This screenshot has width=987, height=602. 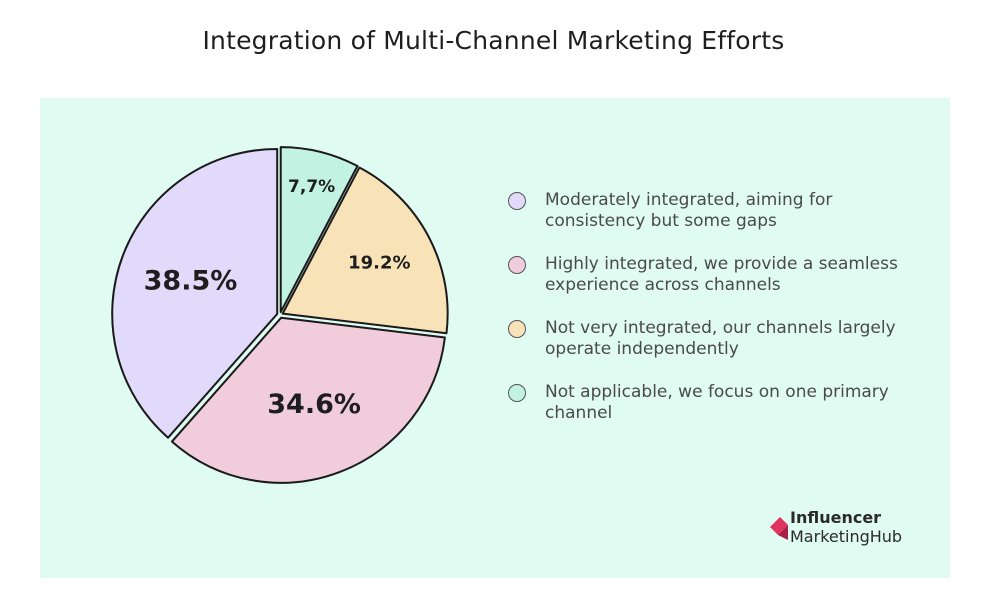 What do you see at coordinates (830, 536) in the screenshot?
I see `logo-line2a: Marketing` at bounding box center [830, 536].